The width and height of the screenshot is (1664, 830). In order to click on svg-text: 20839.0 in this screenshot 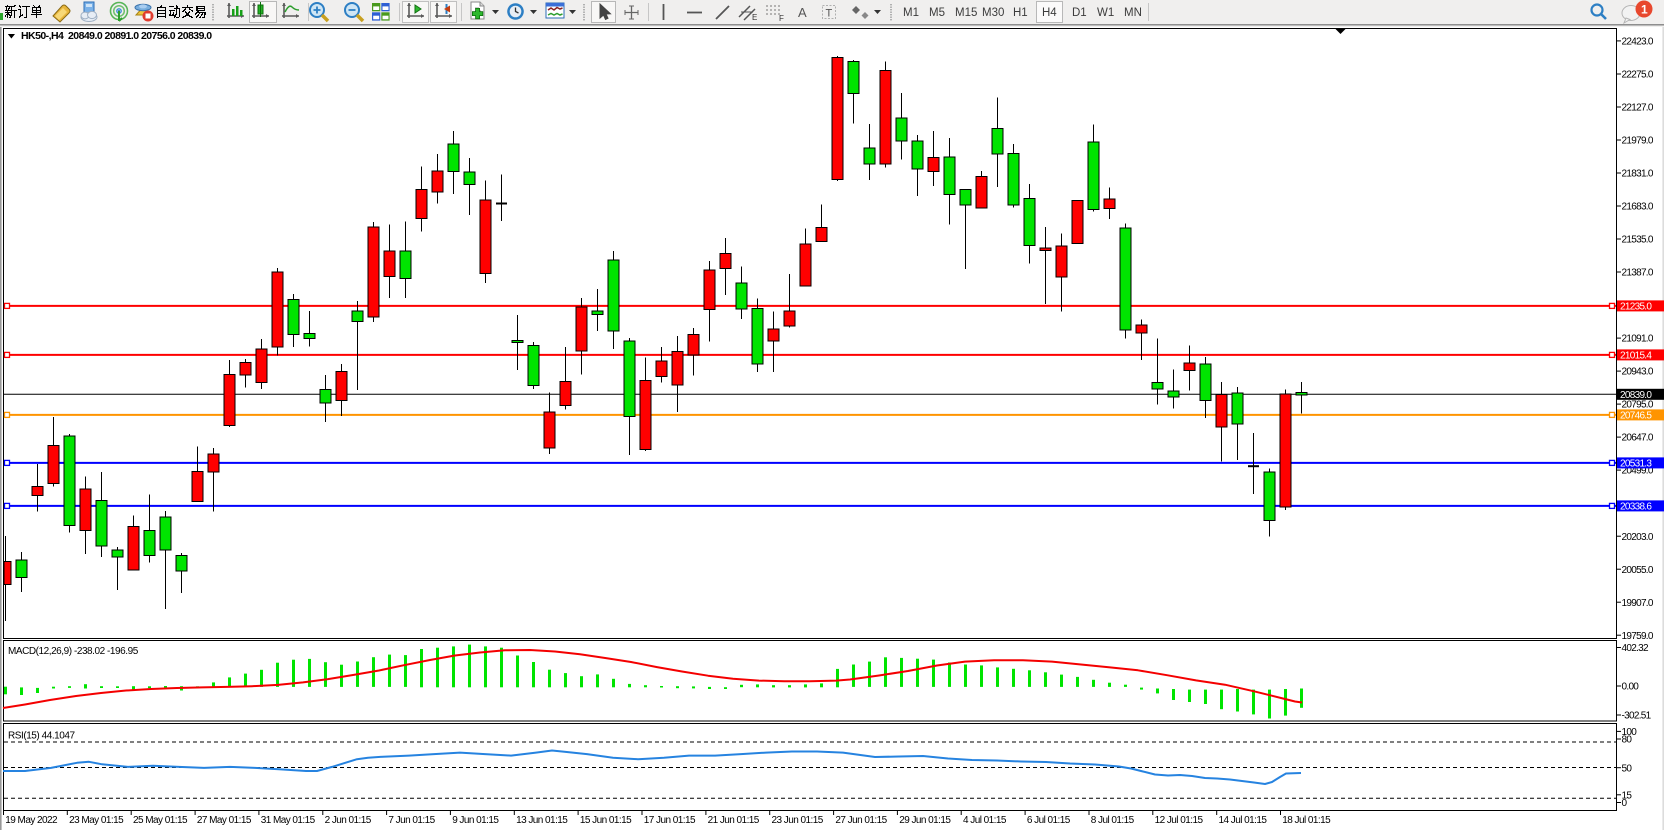, I will do `click(1636, 395)`.